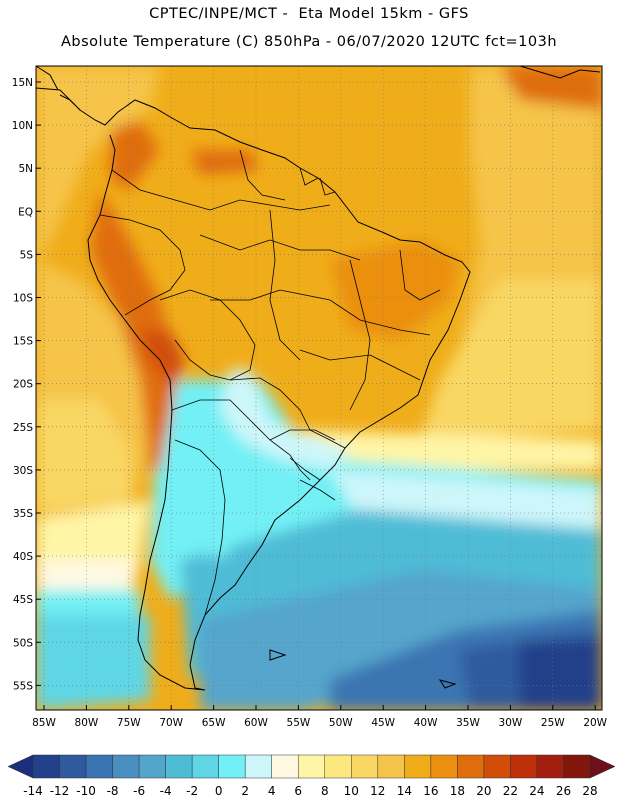 The image size is (618, 800). What do you see at coordinates (27, 255) in the screenshot?
I see `lat-label: 5S` at bounding box center [27, 255].